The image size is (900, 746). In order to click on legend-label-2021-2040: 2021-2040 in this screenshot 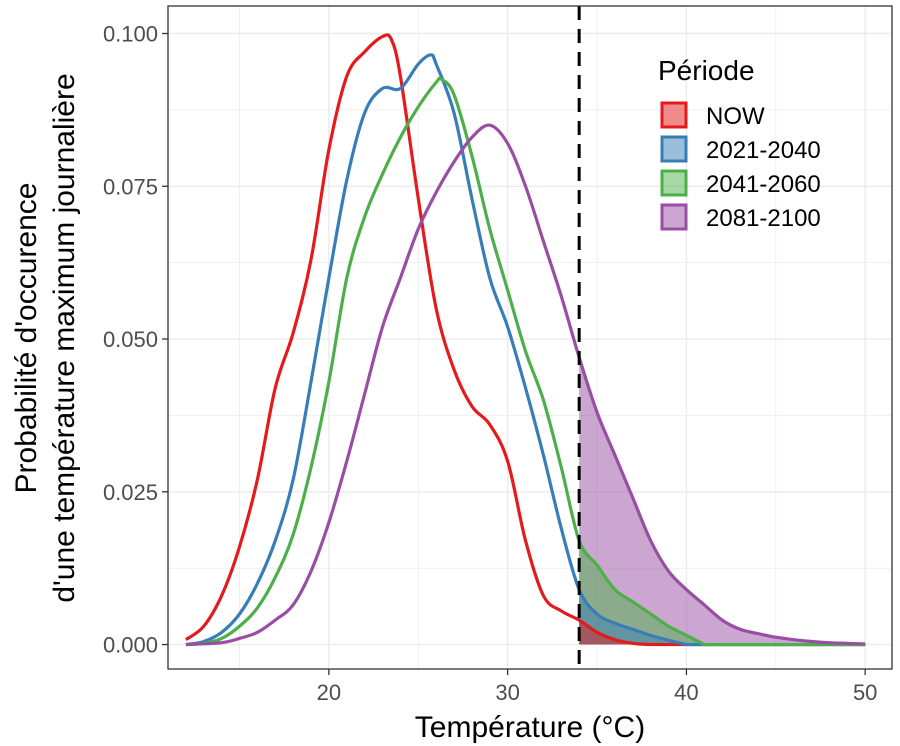, I will do `click(763, 150)`.